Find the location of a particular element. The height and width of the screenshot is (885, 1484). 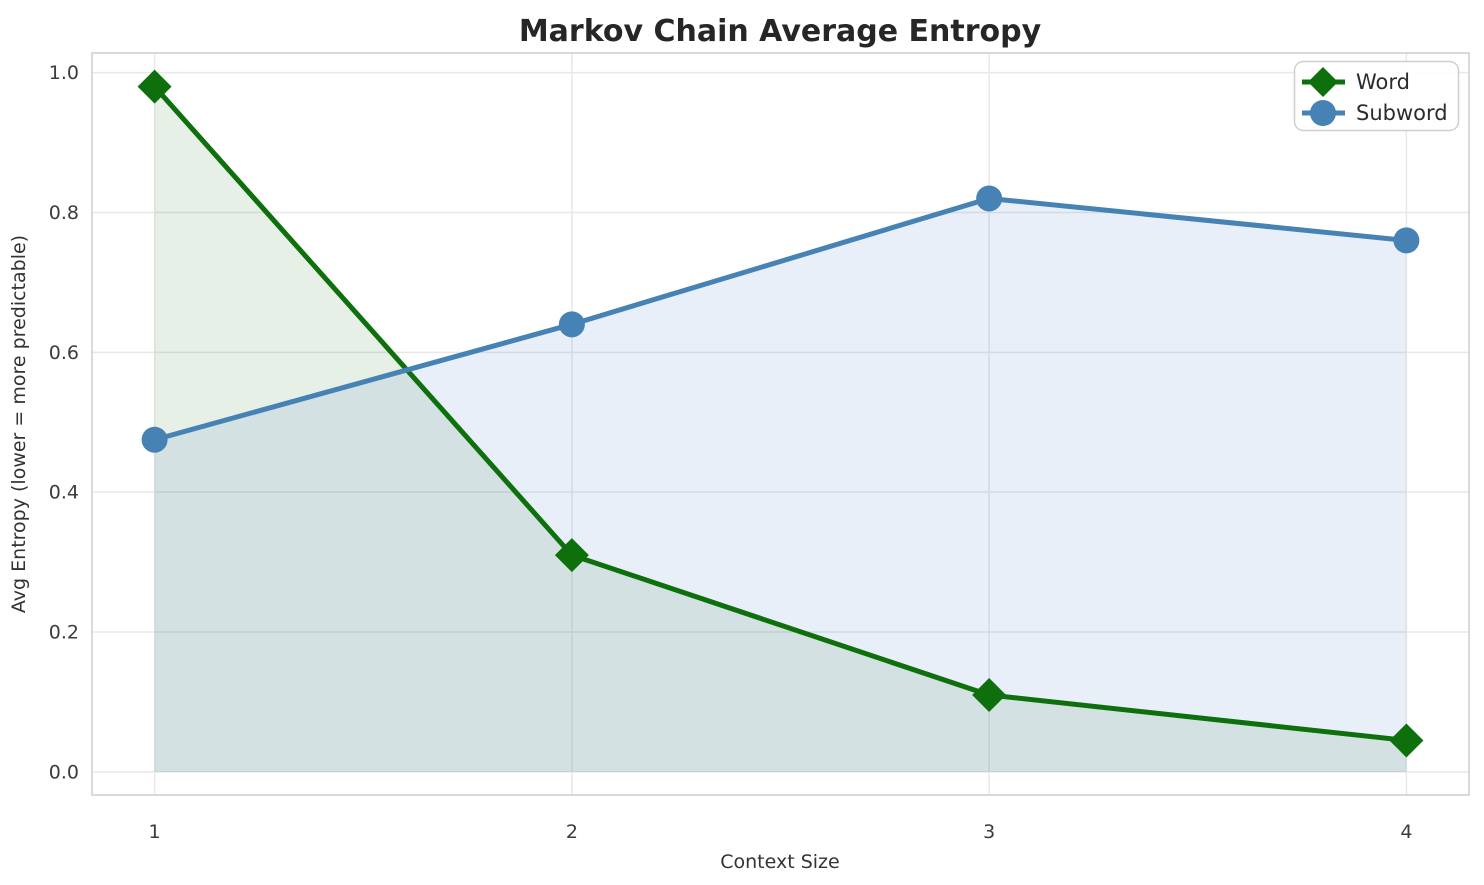

y-tick-label: 1.0 is located at coordinates (64, 73).